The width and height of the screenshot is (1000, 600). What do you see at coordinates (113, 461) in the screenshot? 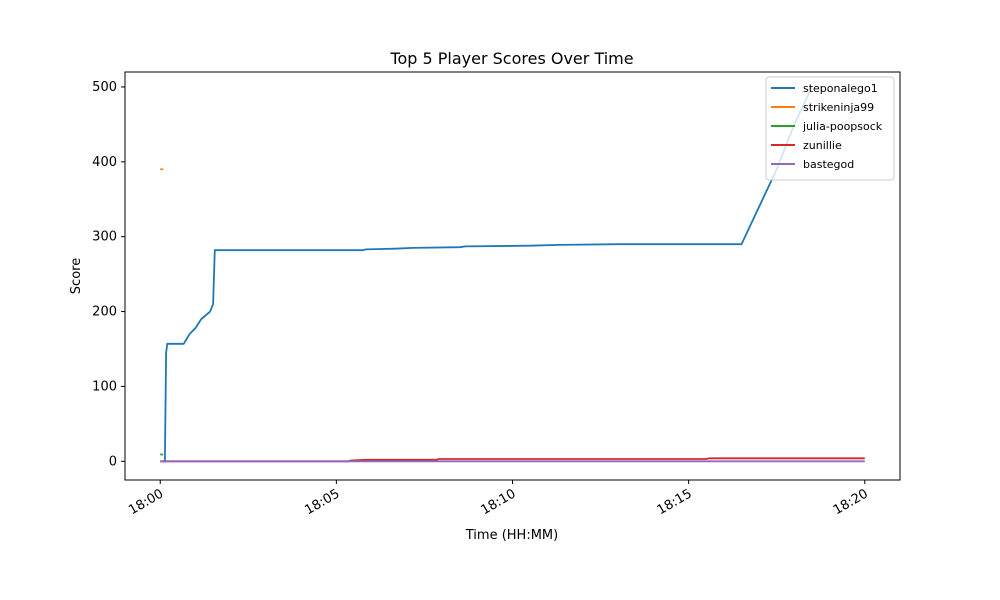
I see `y-tick-label: 0` at bounding box center [113, 461].